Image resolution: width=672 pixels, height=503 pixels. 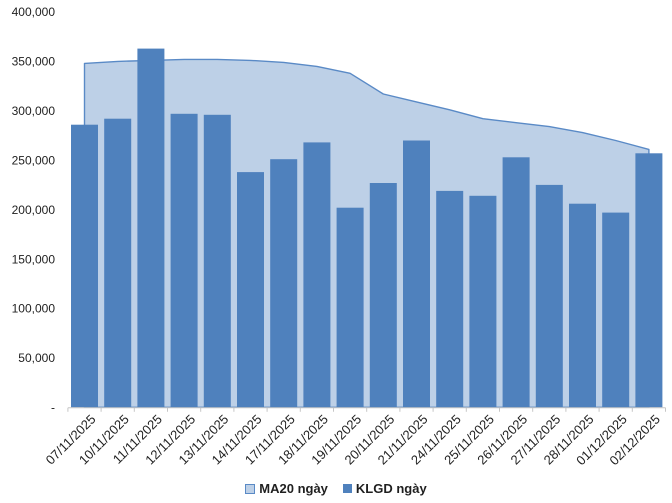 I want to click on y-axis-label: 350,000, so click(x=34, y=62).